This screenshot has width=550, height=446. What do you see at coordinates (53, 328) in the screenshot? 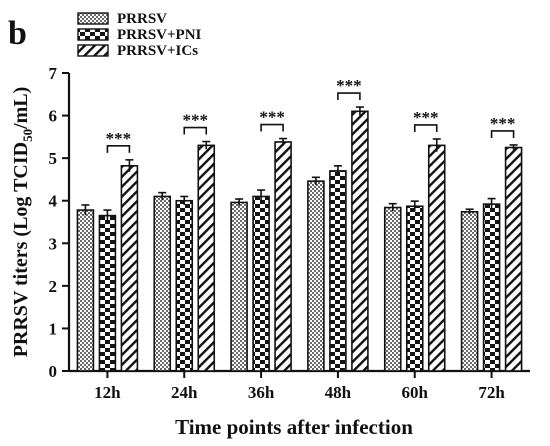
I see `y-tick-label: 1` at bounding box center [53, 328].